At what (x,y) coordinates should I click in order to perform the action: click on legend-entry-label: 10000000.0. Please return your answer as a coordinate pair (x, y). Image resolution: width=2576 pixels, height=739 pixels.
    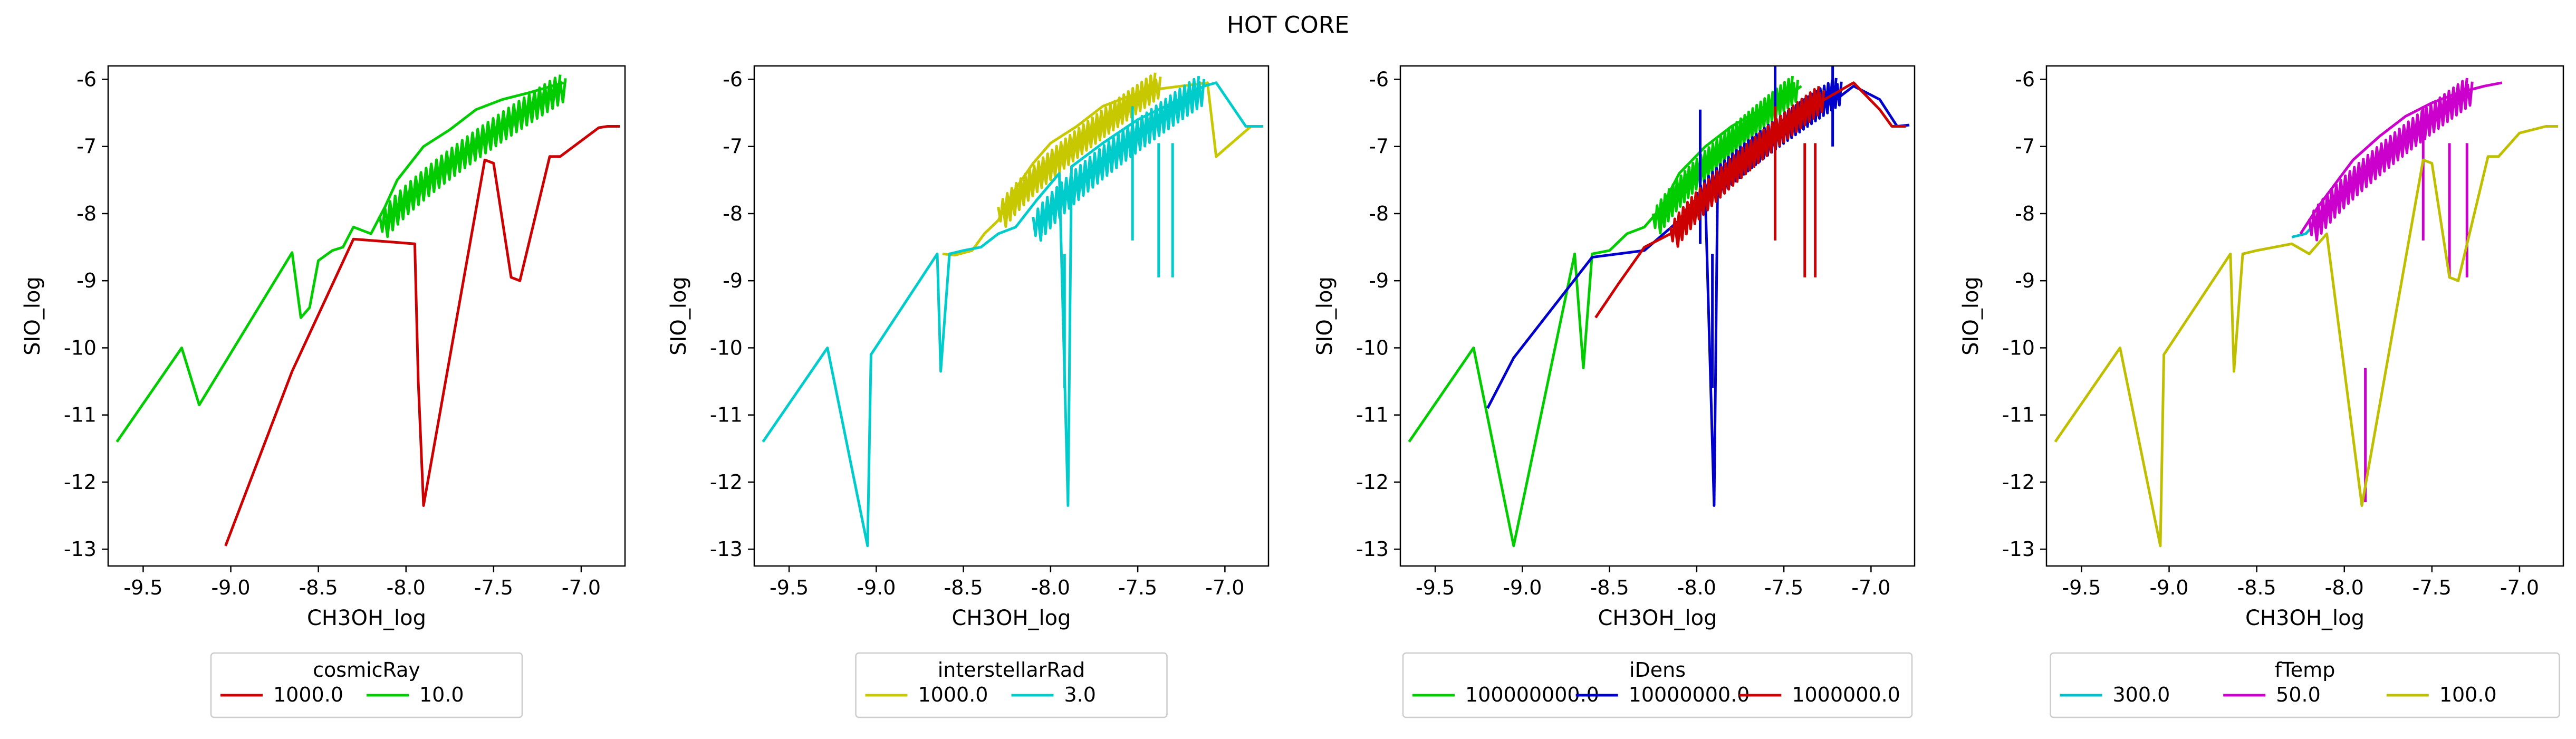
    Looking at the image, I should click on (1690, 694).